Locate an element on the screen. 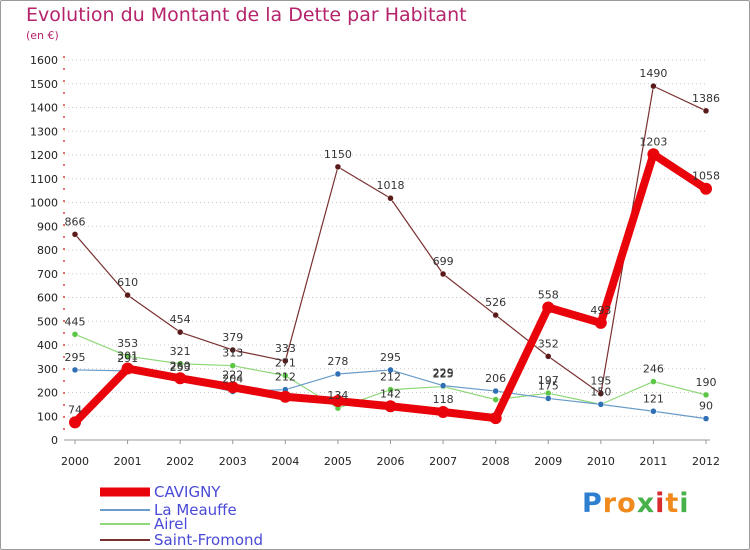 The height and width of the screenshot is (550, 750). logo-letter: P is located at coordinates (592, 503).